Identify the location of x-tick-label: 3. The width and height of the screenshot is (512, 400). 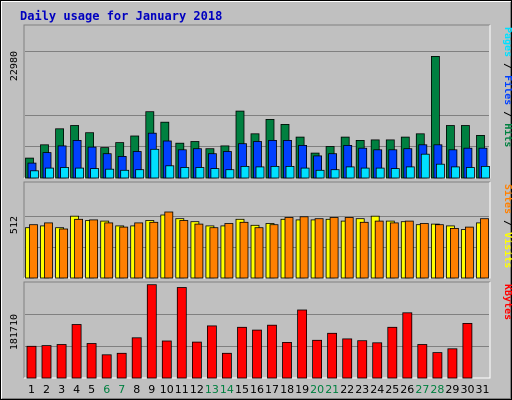
(61, 389).